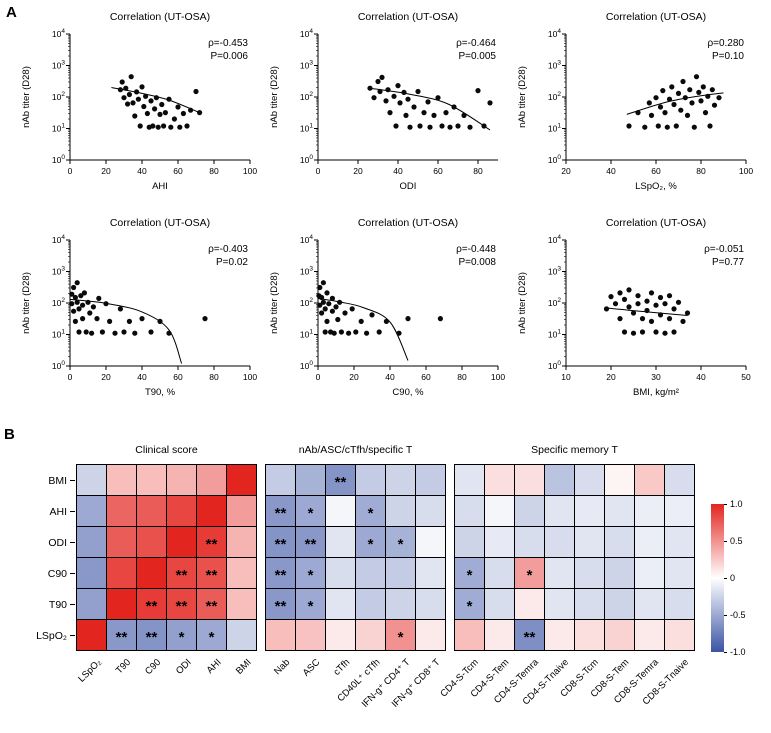  I want to click on heatmap-col-label: ASC, so click(311, 668).